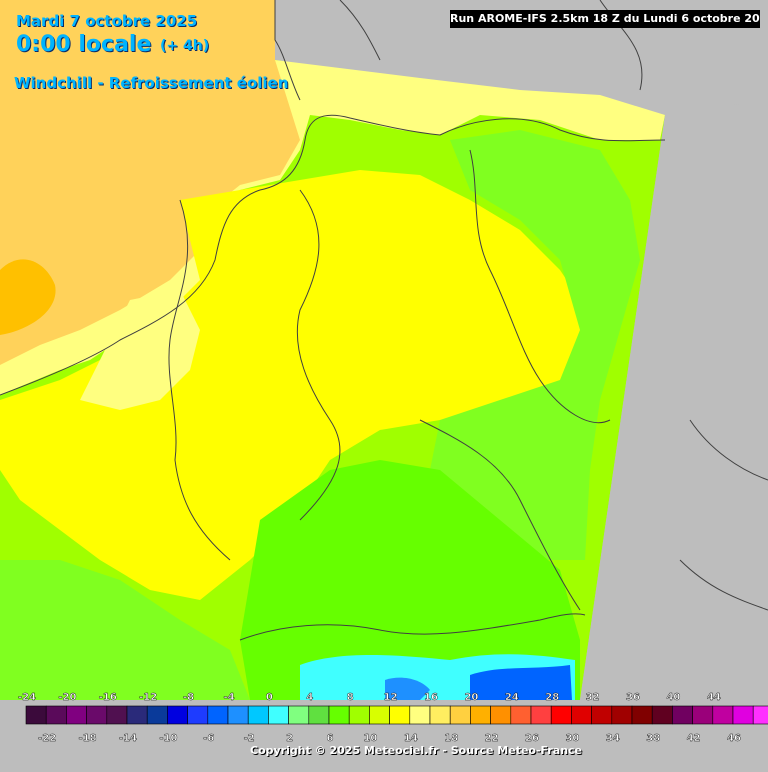 Image resolution: width=768 pixels, height=772 pixels. Describe the element at coordinates (521, 682) in the screenshot. I see `alps-blue` at that location.